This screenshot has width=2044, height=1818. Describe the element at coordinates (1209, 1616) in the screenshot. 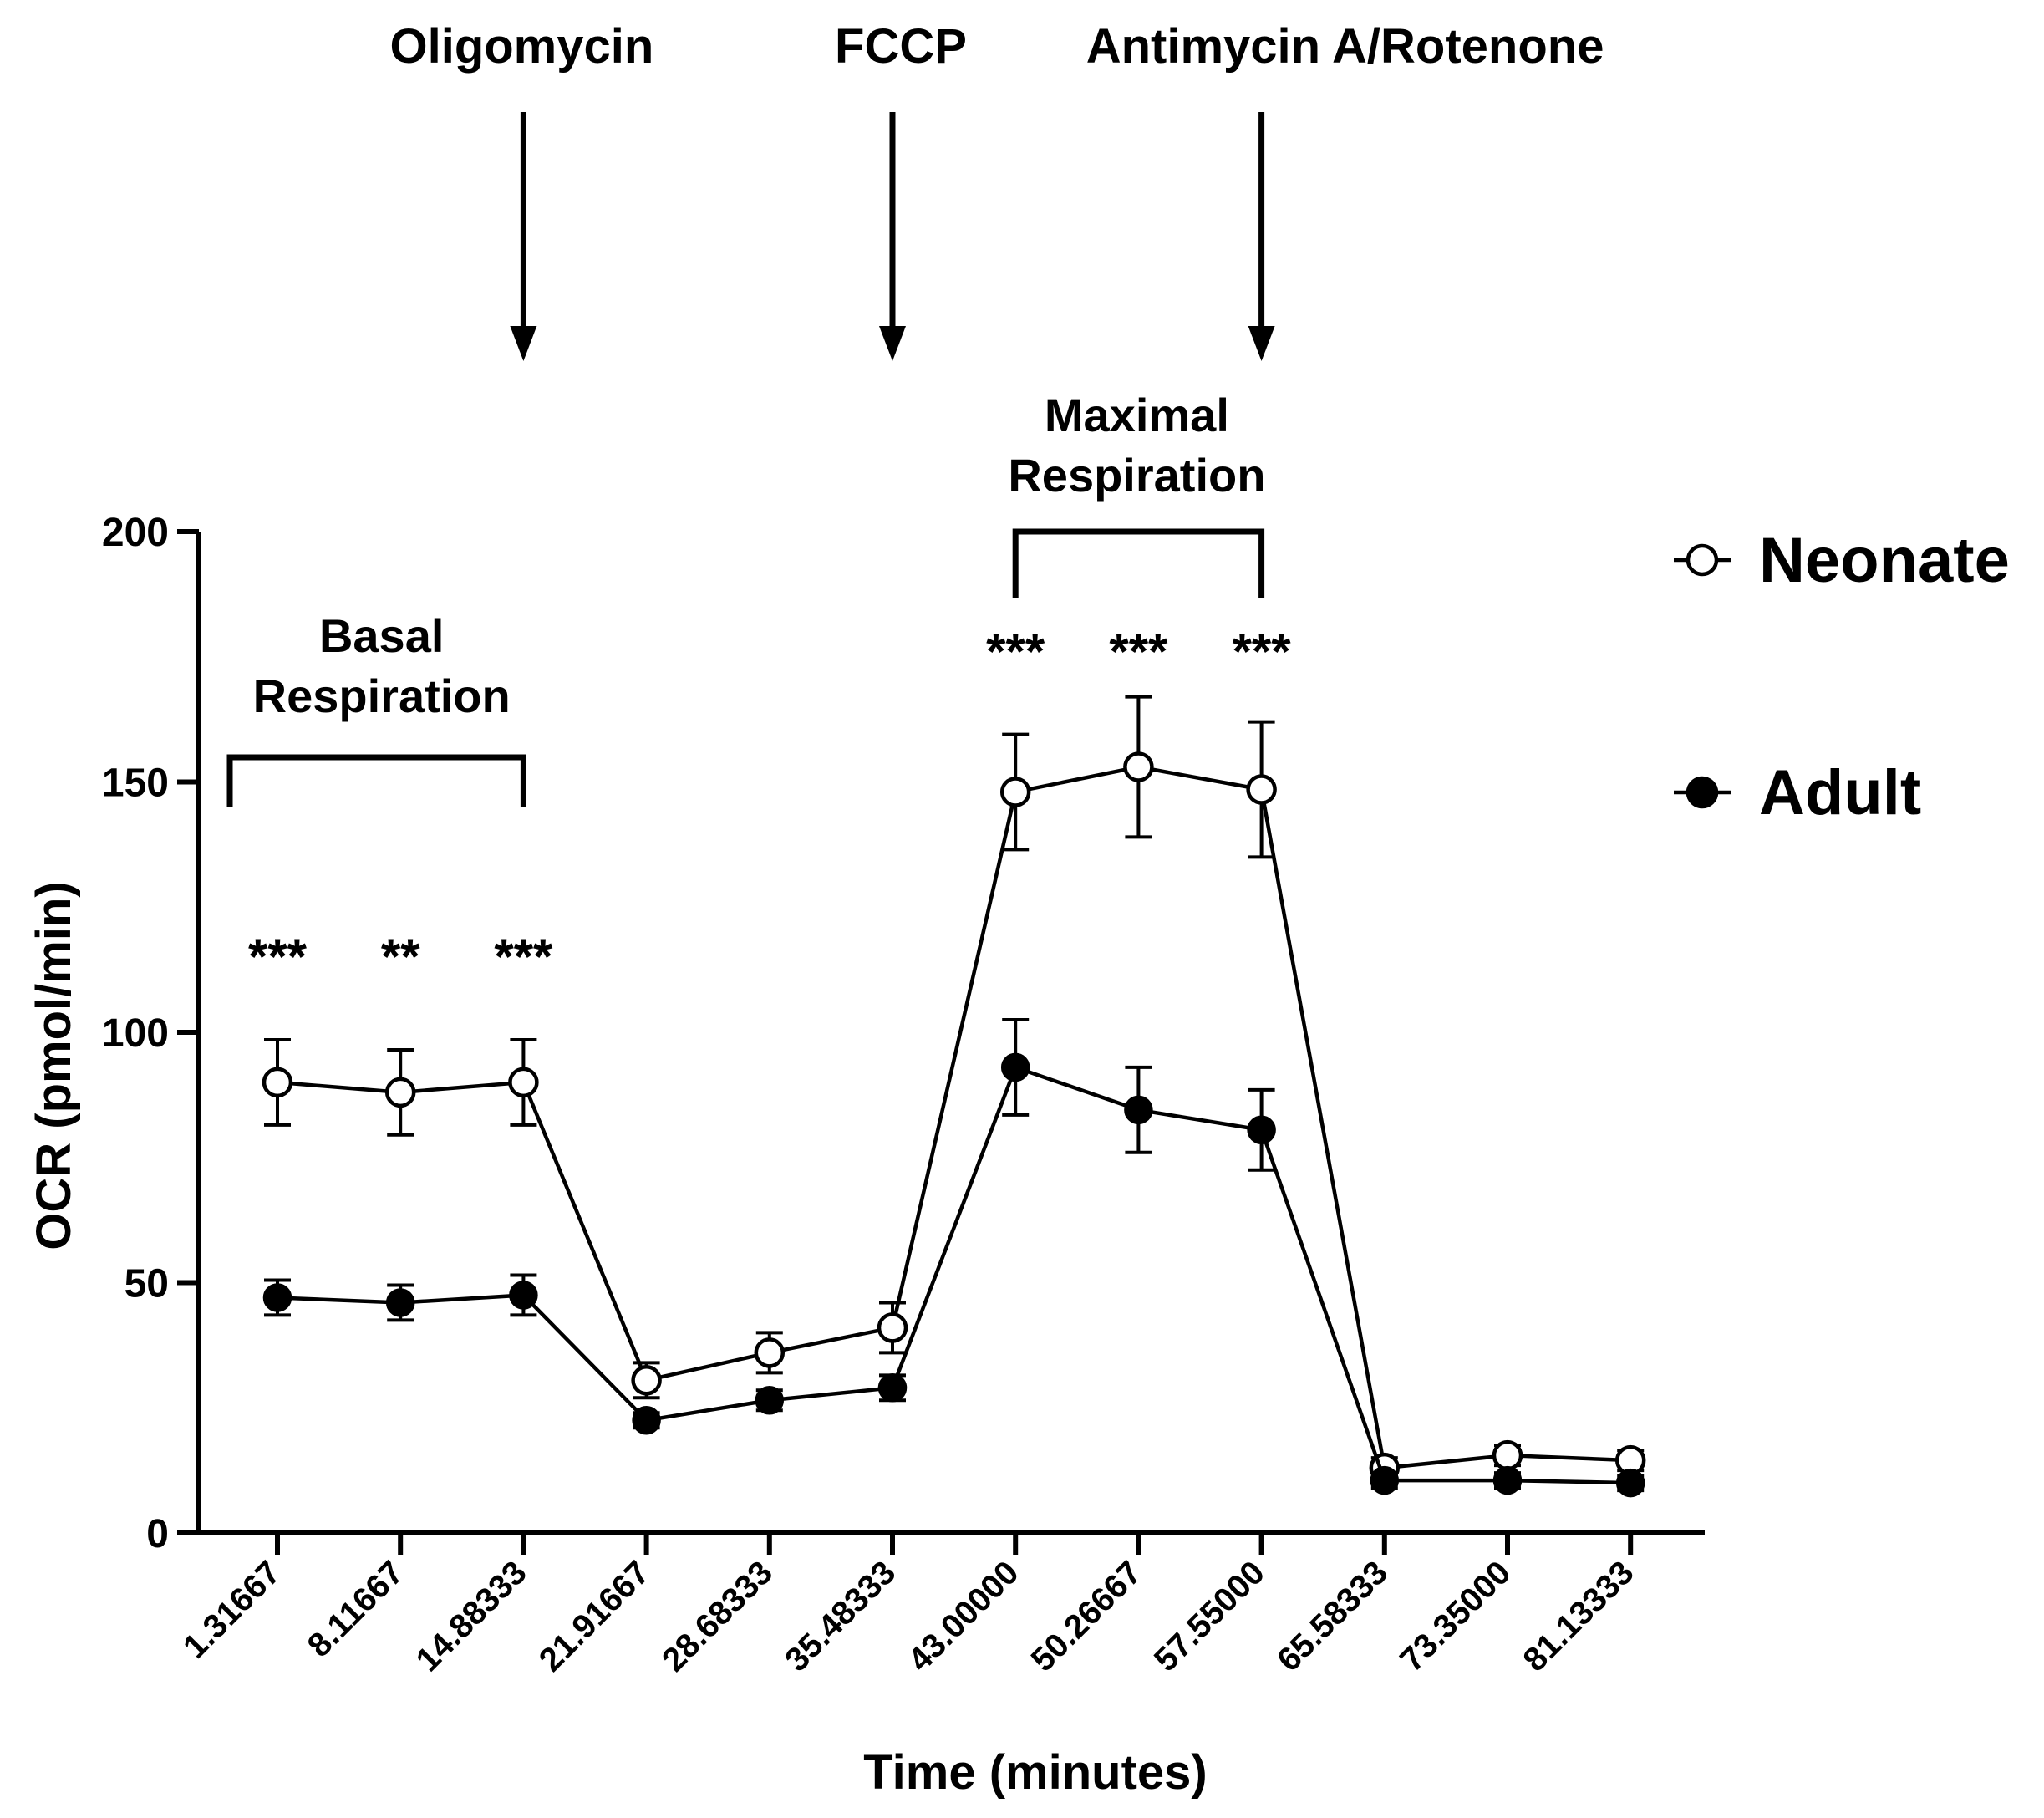

I see `x-tick-label: 57.55000` at that location.